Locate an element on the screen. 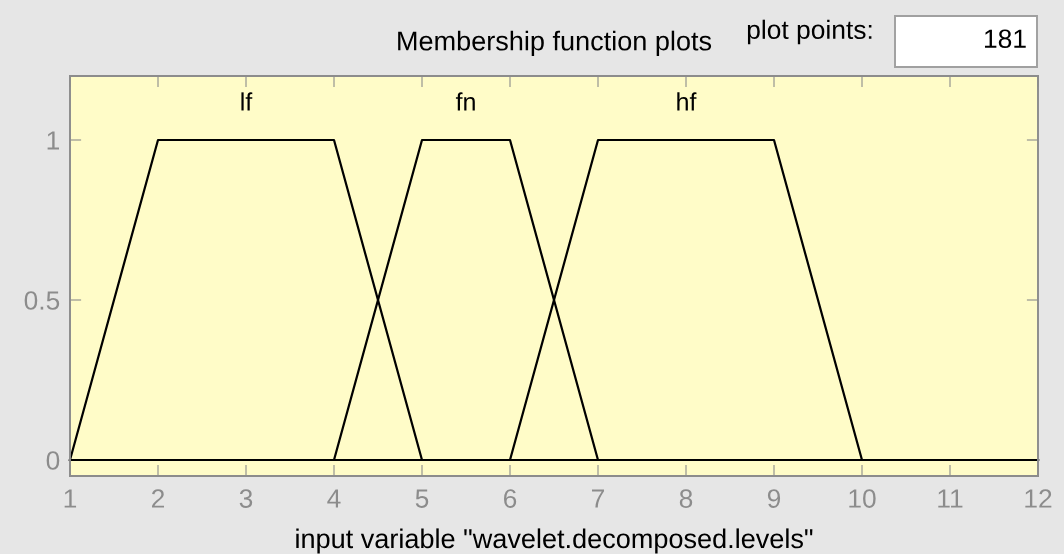 This screenshot has height=554, width=1064. x-tick-label: 1 is located at coordinates (70, 498).